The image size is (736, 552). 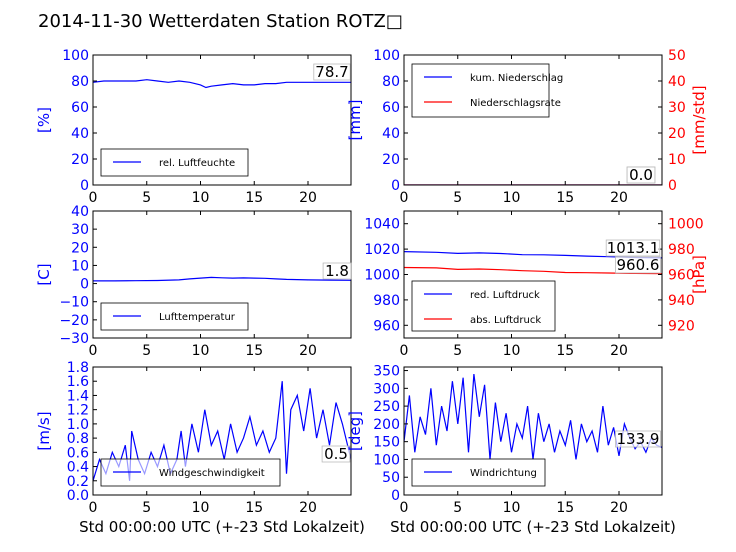 I want to click on legend-label: Windrichtung, so click(x=503, y=473).